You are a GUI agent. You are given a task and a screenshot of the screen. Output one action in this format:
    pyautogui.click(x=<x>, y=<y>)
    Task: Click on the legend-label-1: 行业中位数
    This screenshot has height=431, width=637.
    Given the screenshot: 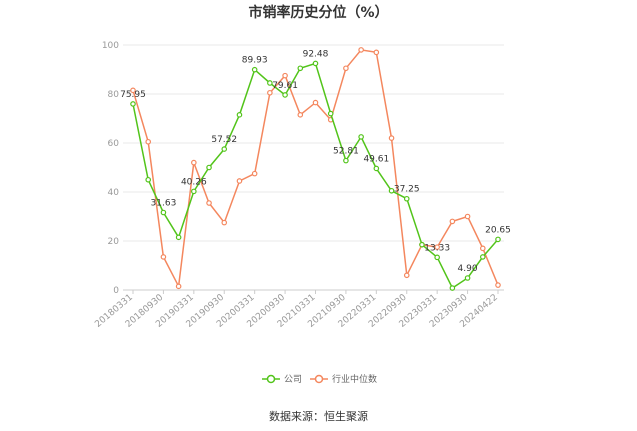 What is the action you would take?
    pyautogui.click(x=354, y=379)
    